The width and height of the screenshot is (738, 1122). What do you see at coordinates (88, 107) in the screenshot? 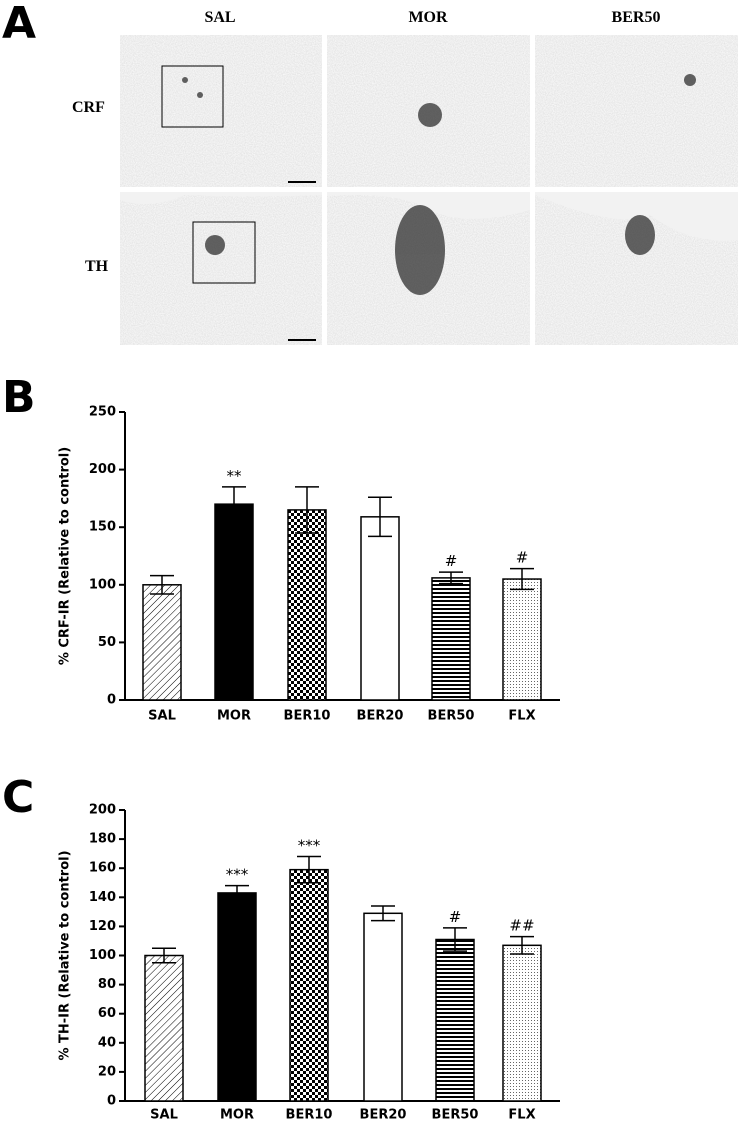
I see `row-label: CRF` at bounding box center [88, 107].